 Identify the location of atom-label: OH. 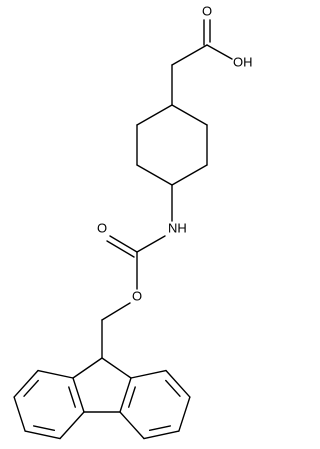
(243, 61).